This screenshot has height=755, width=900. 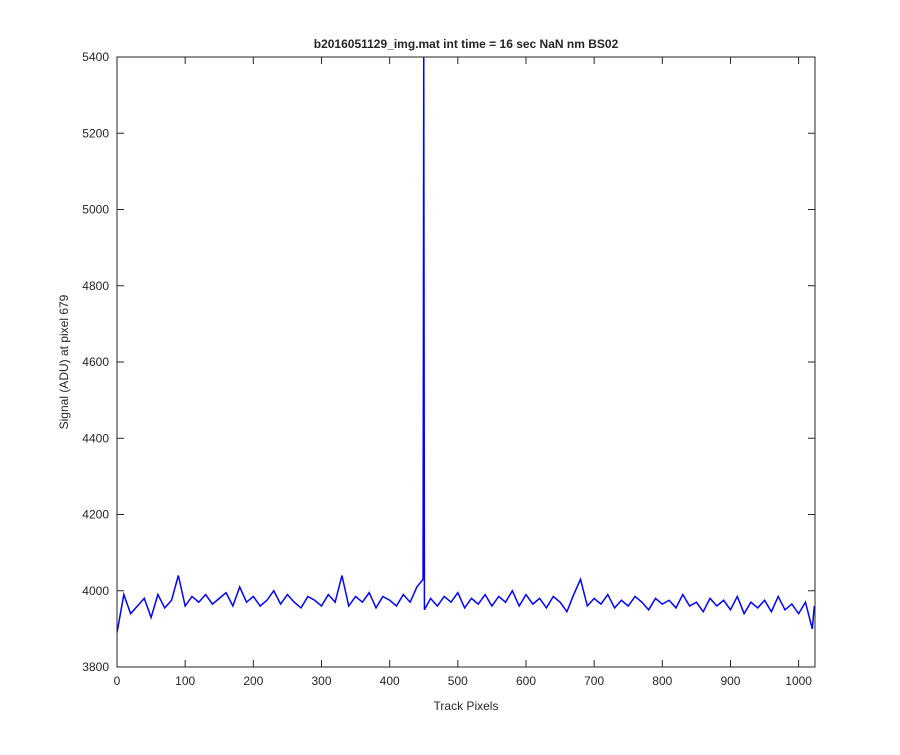 I want to click on x-tick-label: 600, so click(x=526, y=681).